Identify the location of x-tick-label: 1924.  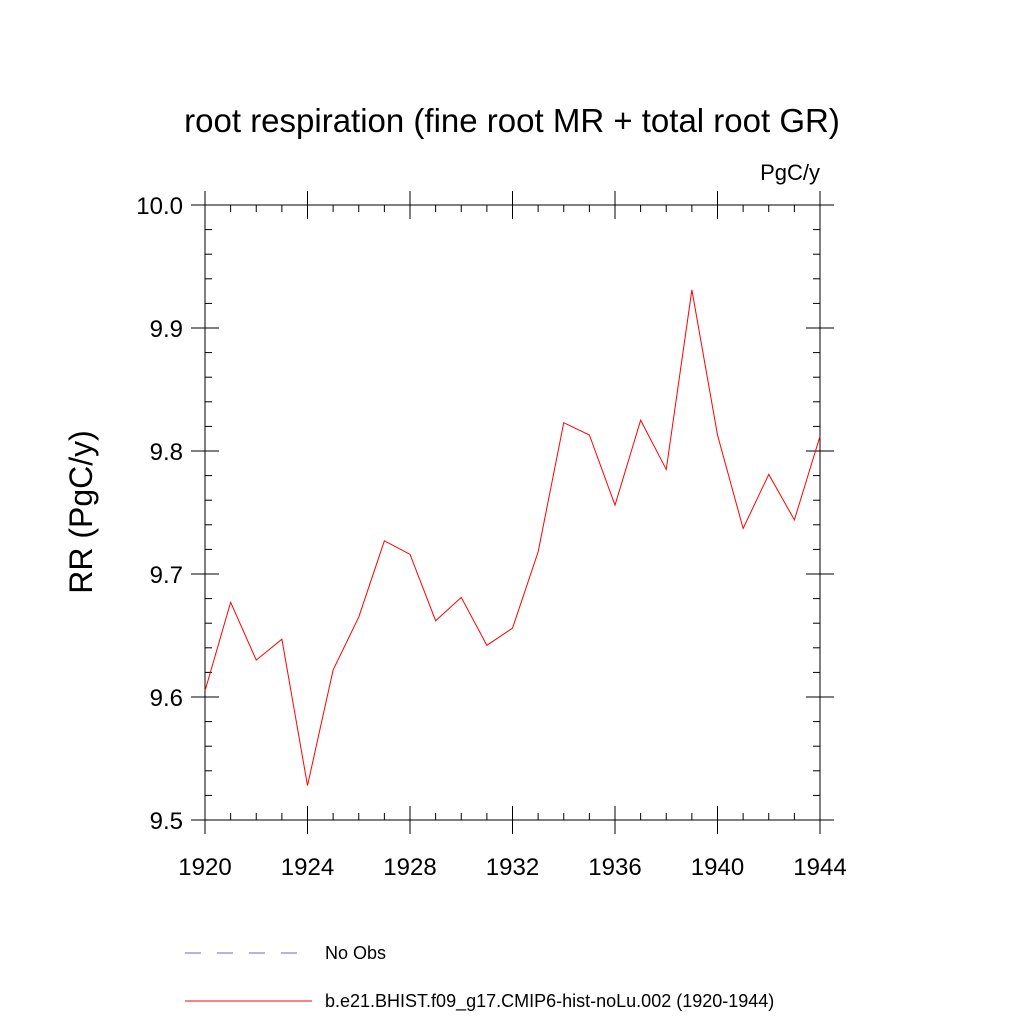
(307, 867).